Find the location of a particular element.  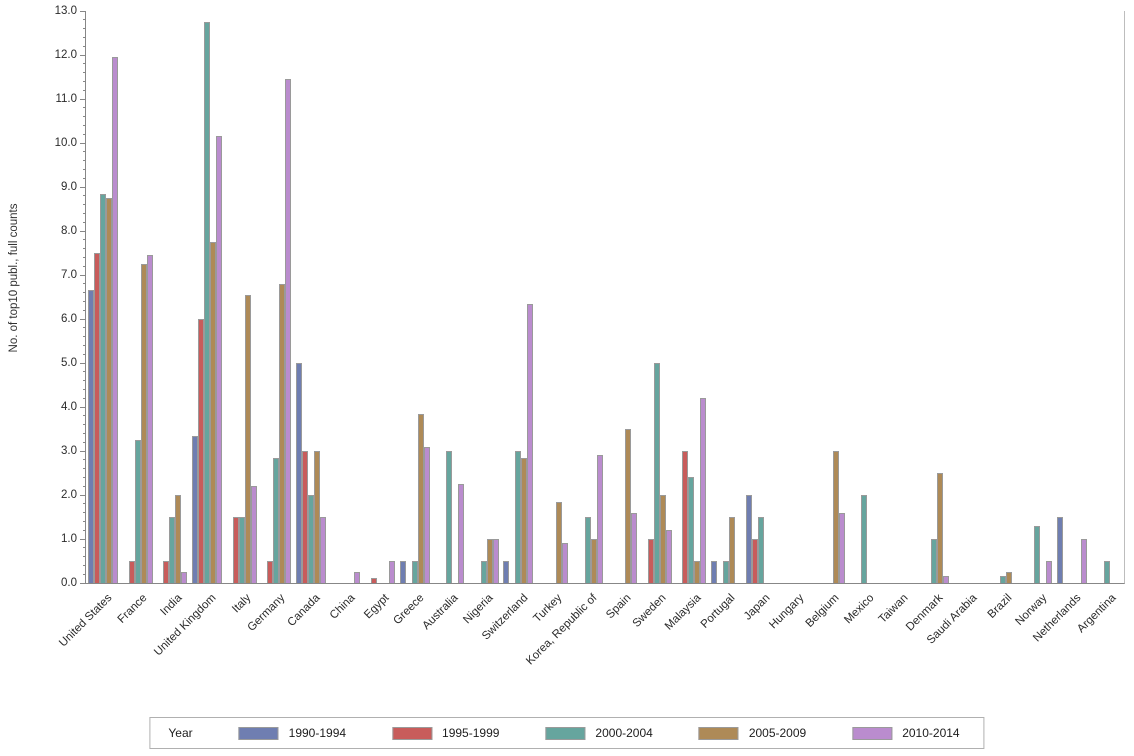

y-tick-label: 10.0 is located at coordinates (65, 143).